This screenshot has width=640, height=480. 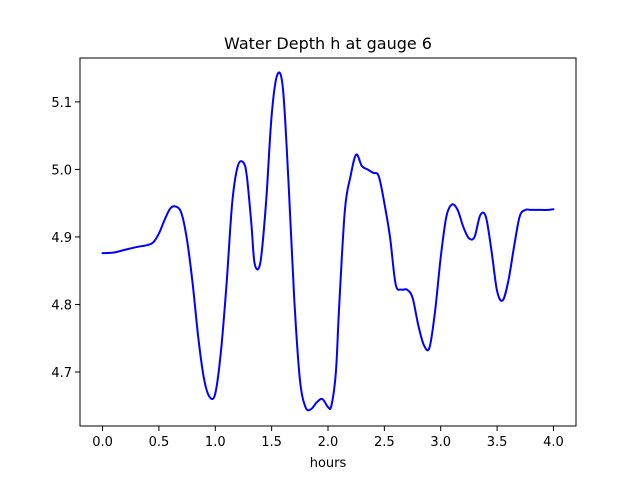 What do you see at coordinates (497, 442) in the screenshot?
I see `x-tick-label: 3.5` at bounding box center [497, 442].